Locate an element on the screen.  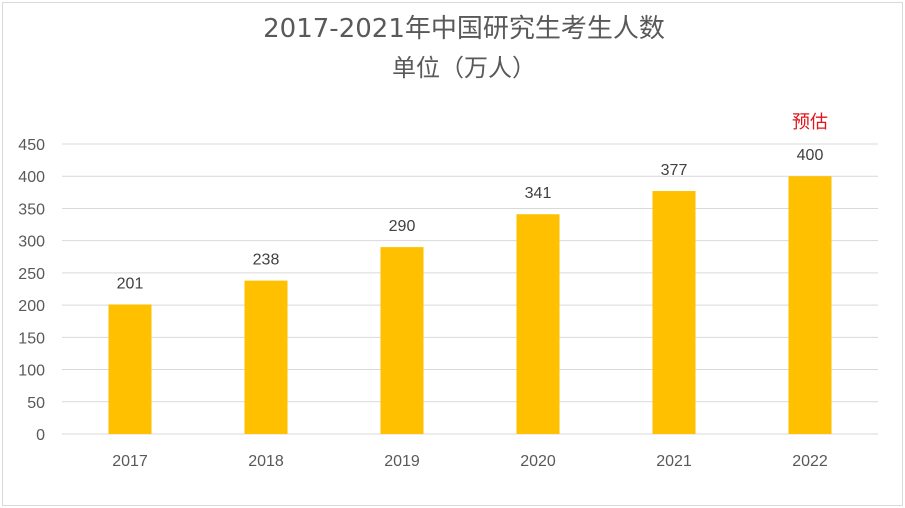
y-tick-label: 350 is located at coordinates (31, 209).